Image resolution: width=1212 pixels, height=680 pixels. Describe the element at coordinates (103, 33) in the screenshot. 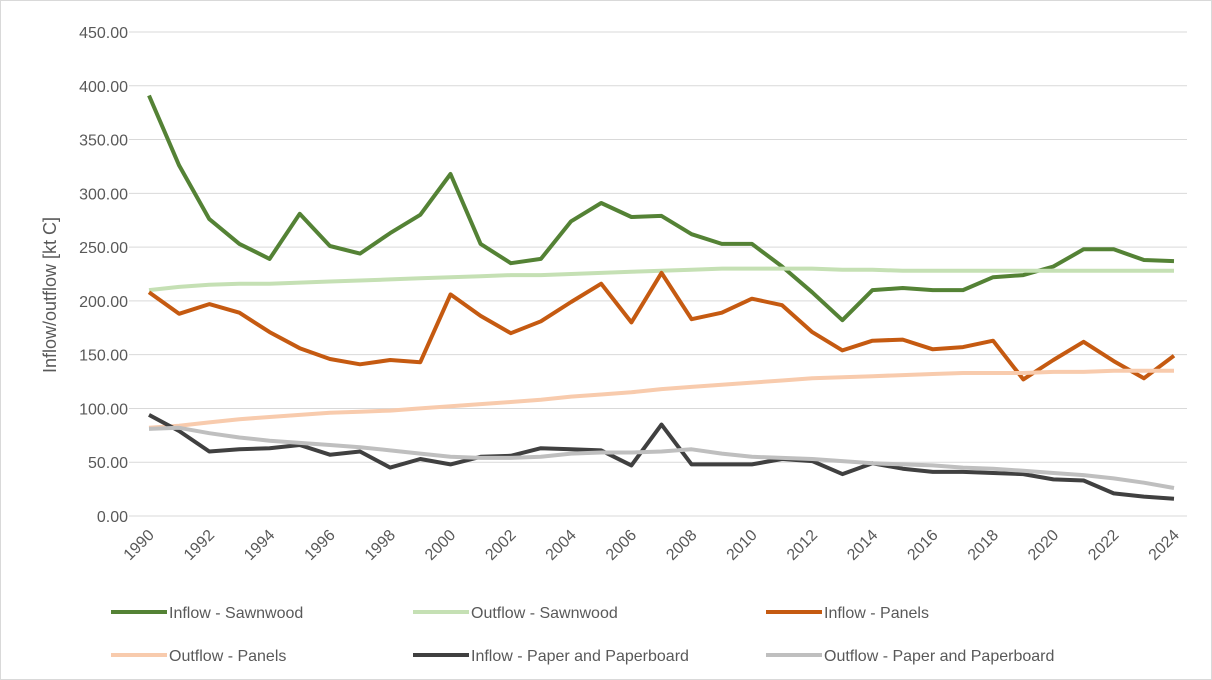

I see `y-tick-label: 450.00` at that location.